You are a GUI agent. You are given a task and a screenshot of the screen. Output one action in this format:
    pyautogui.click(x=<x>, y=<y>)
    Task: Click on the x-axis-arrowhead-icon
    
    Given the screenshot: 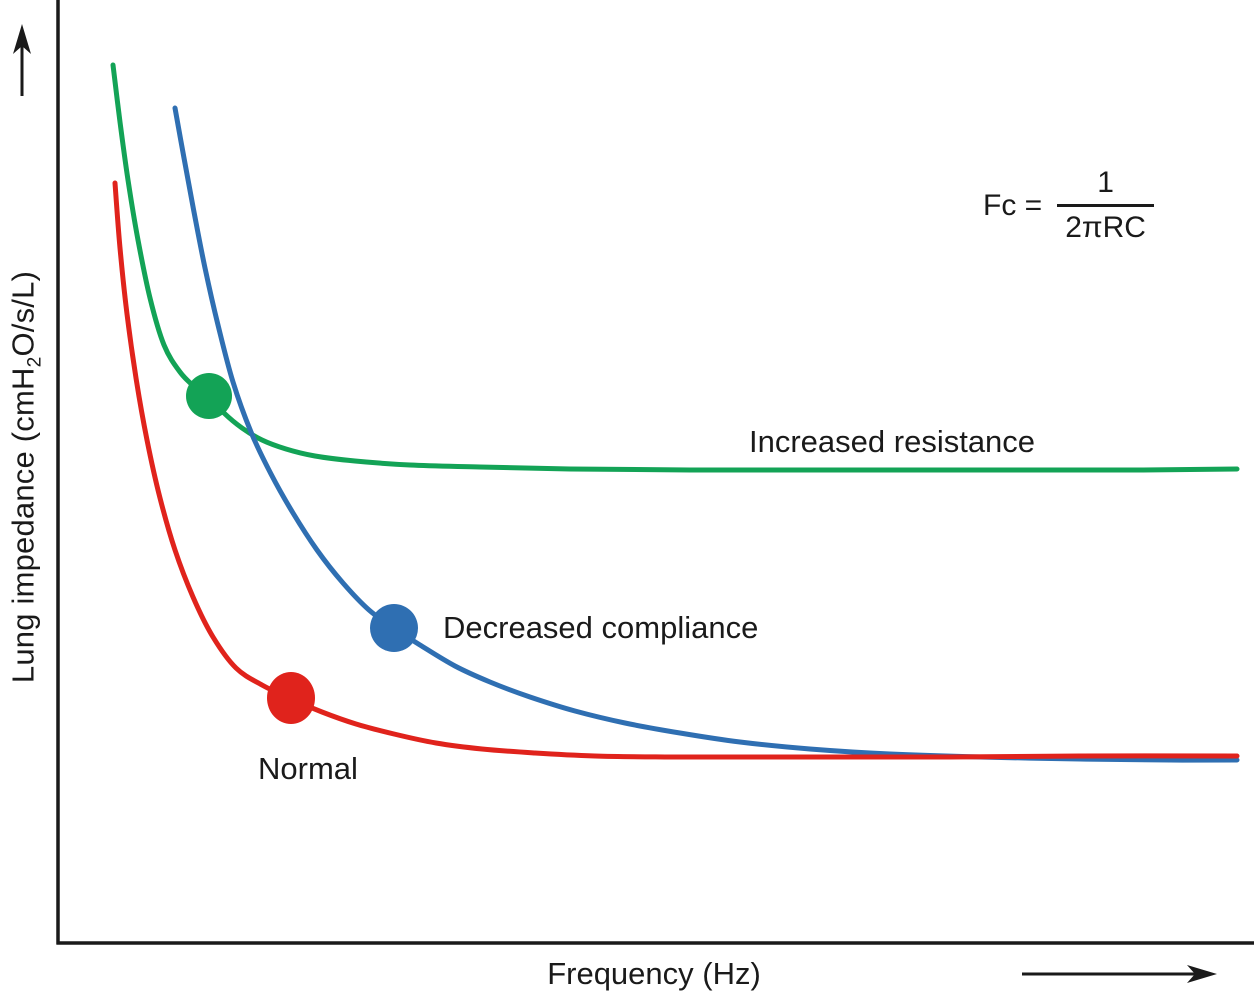 What is the action you would take?
    pyautogui.click(x=1202, y=974)
    